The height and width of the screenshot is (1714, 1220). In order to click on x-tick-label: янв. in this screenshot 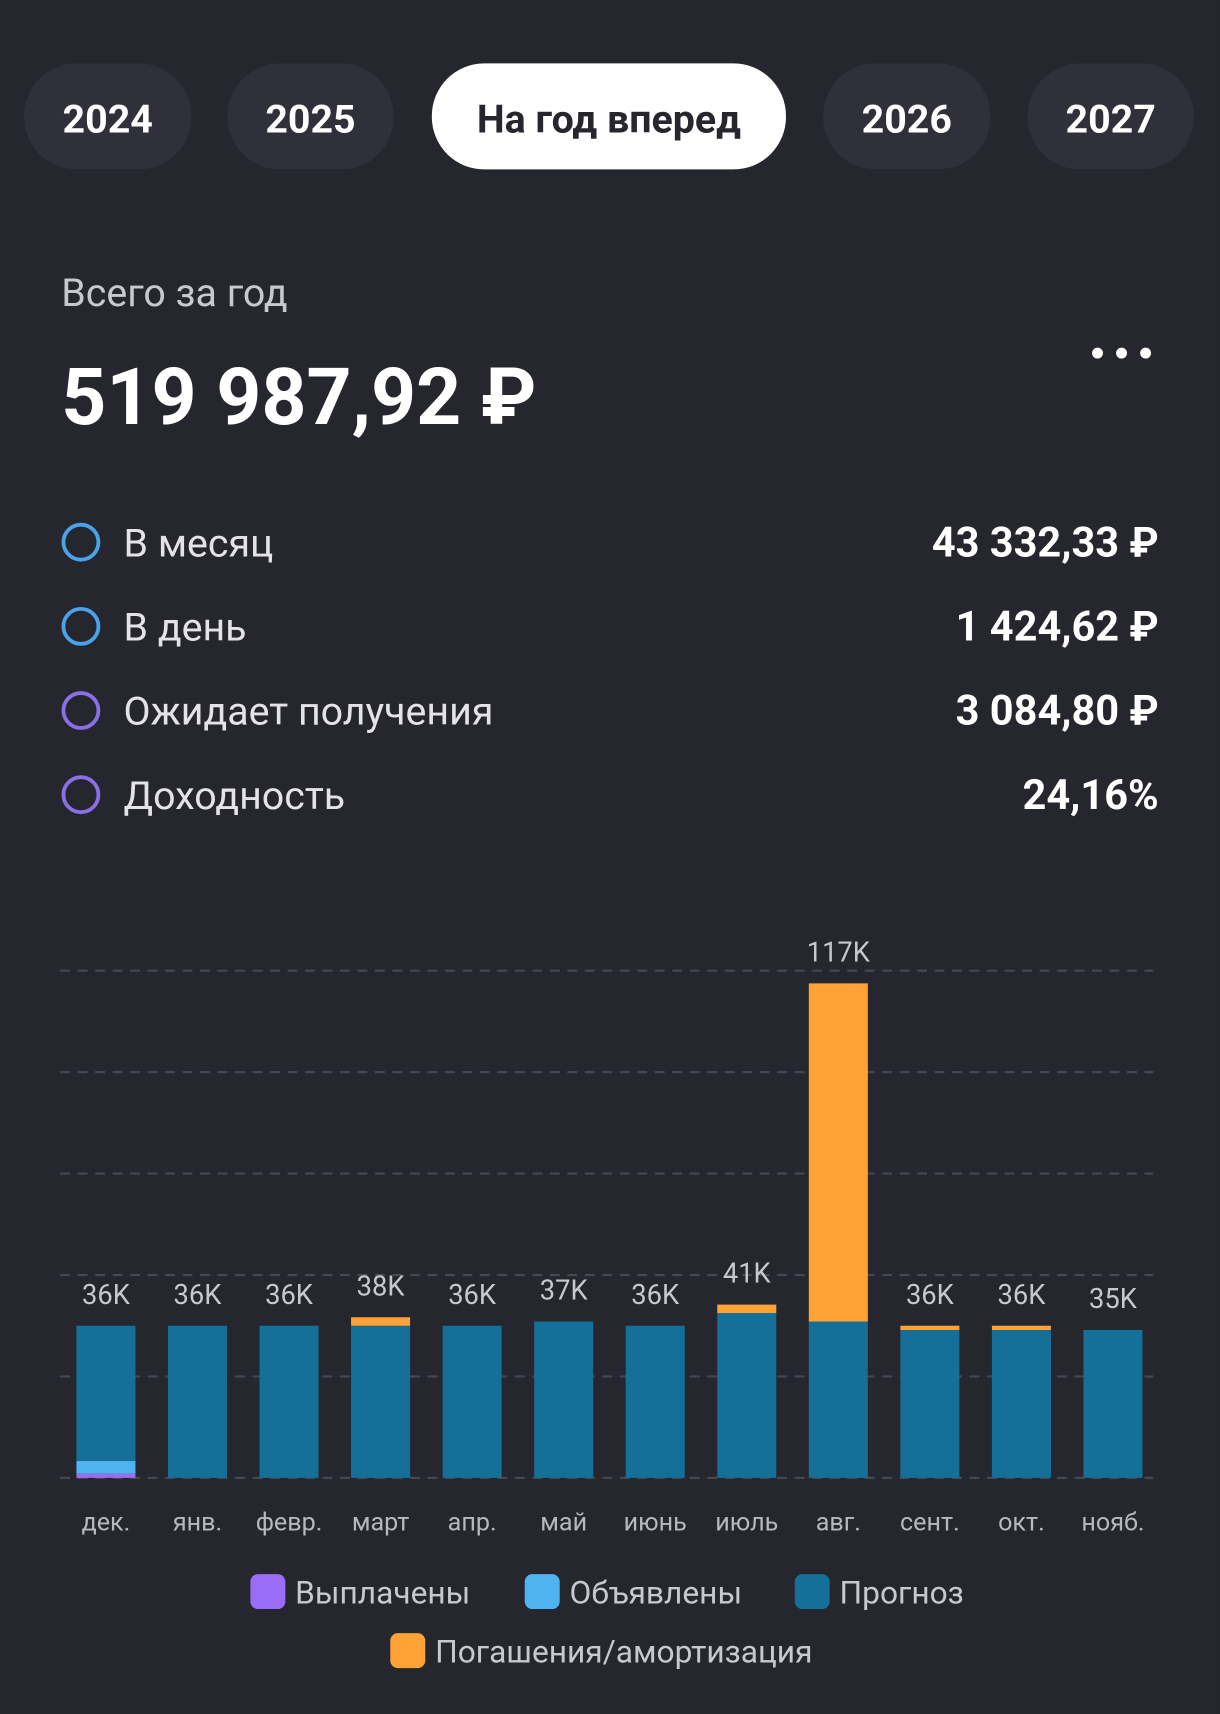, I will do `click(197, 1522)`.